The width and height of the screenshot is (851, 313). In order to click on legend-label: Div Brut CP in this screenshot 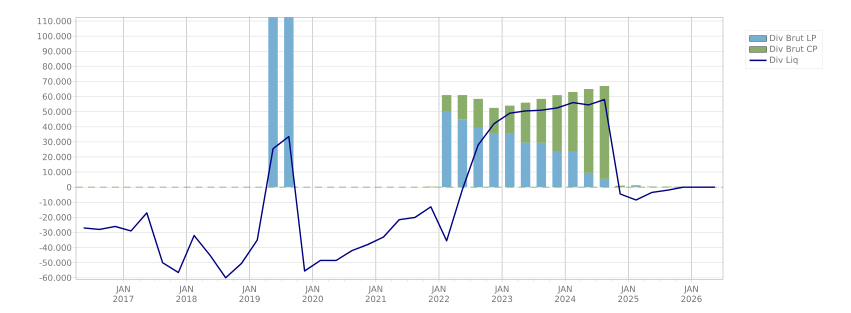, I will do `click(794, 48)`.